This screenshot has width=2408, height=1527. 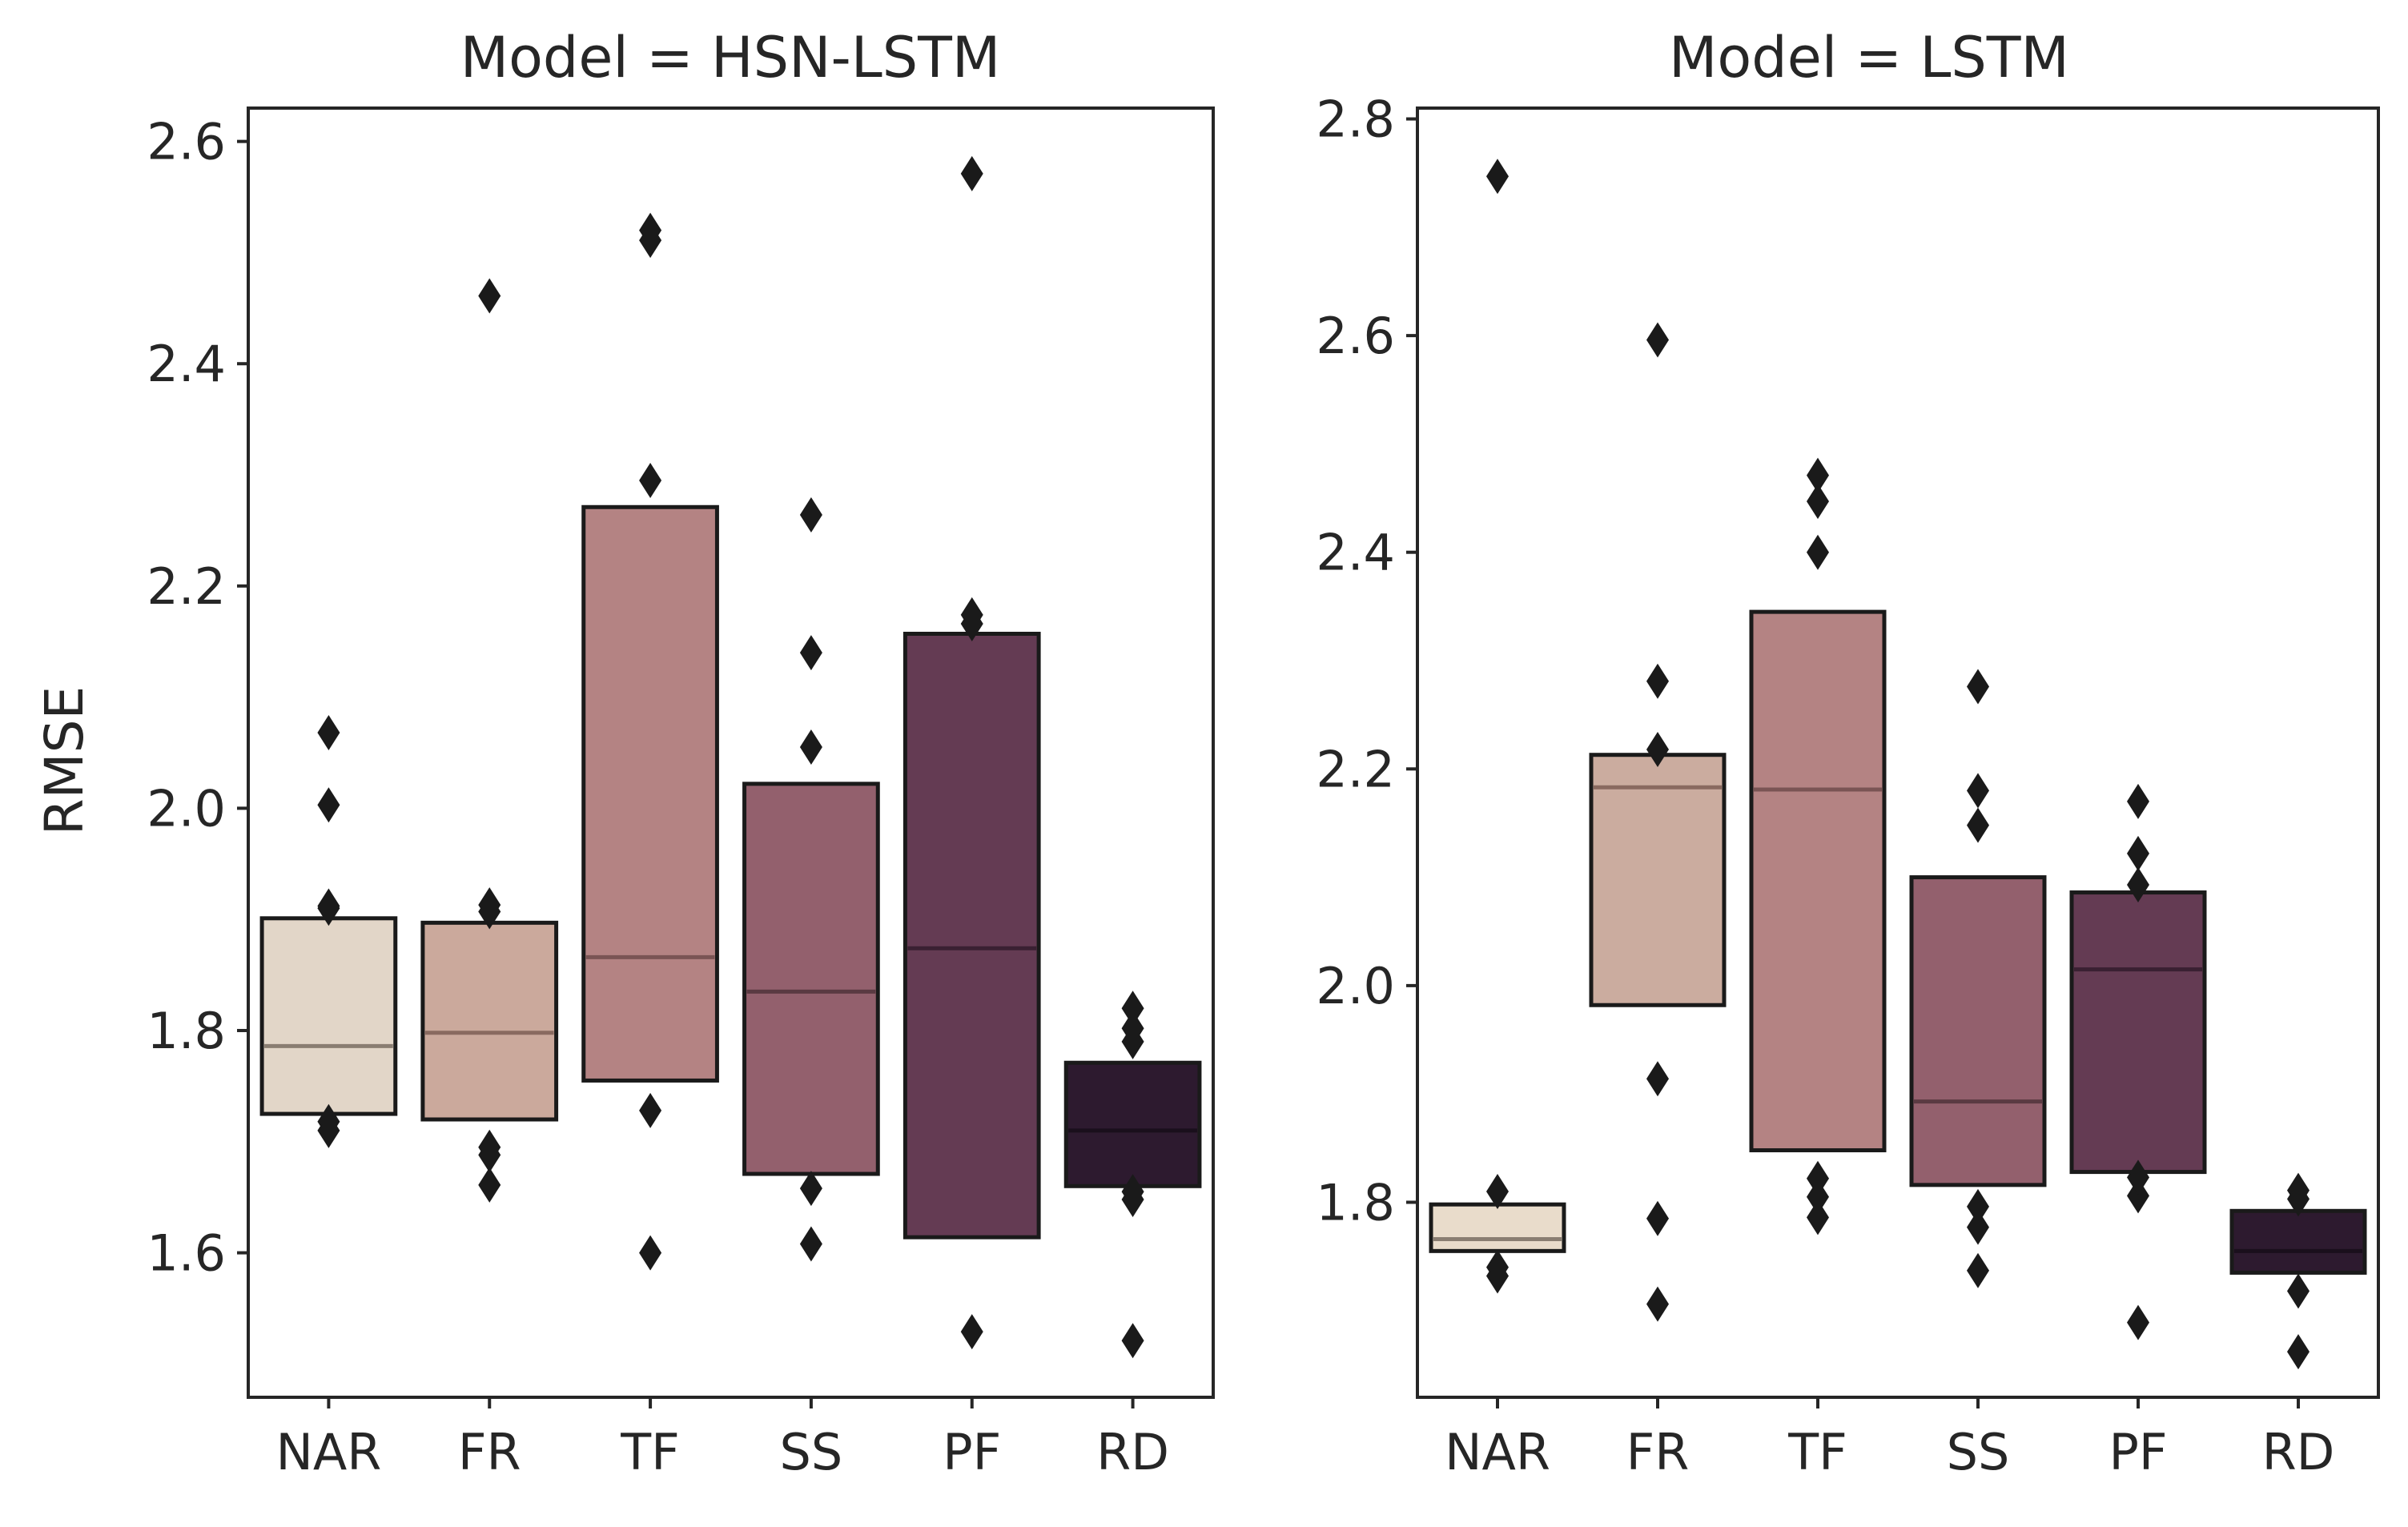 What do you see at coordinates (731, 58) in the screenshot?
I see `panel-title: Model = HSN-LSTM` at bounding box center [731, 58].